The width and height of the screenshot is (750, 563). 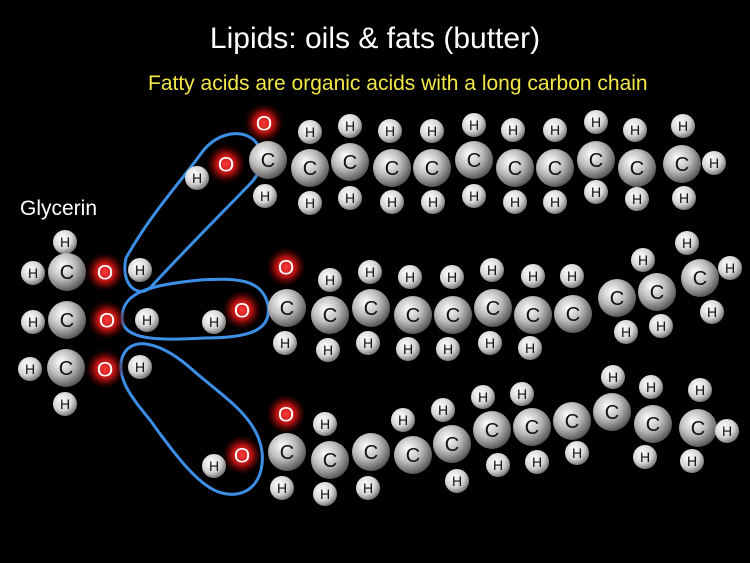 I want to click on page-title: Lipids: oils & fats (butter), so click(x=375, y=38).